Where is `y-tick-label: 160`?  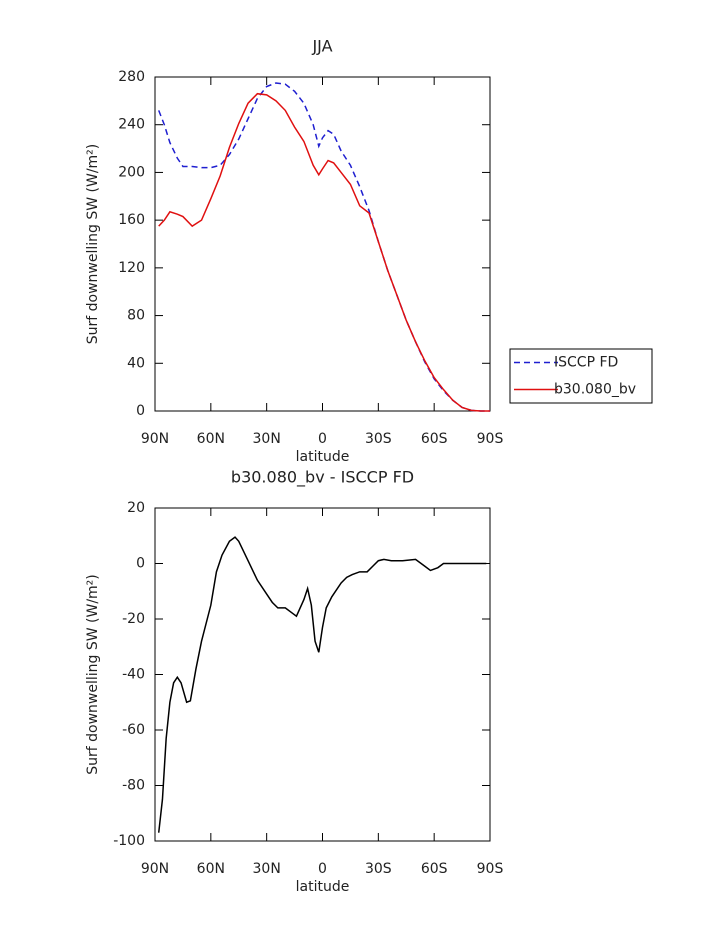 y-tick-label: 160 is located at coordinates (131, 220).